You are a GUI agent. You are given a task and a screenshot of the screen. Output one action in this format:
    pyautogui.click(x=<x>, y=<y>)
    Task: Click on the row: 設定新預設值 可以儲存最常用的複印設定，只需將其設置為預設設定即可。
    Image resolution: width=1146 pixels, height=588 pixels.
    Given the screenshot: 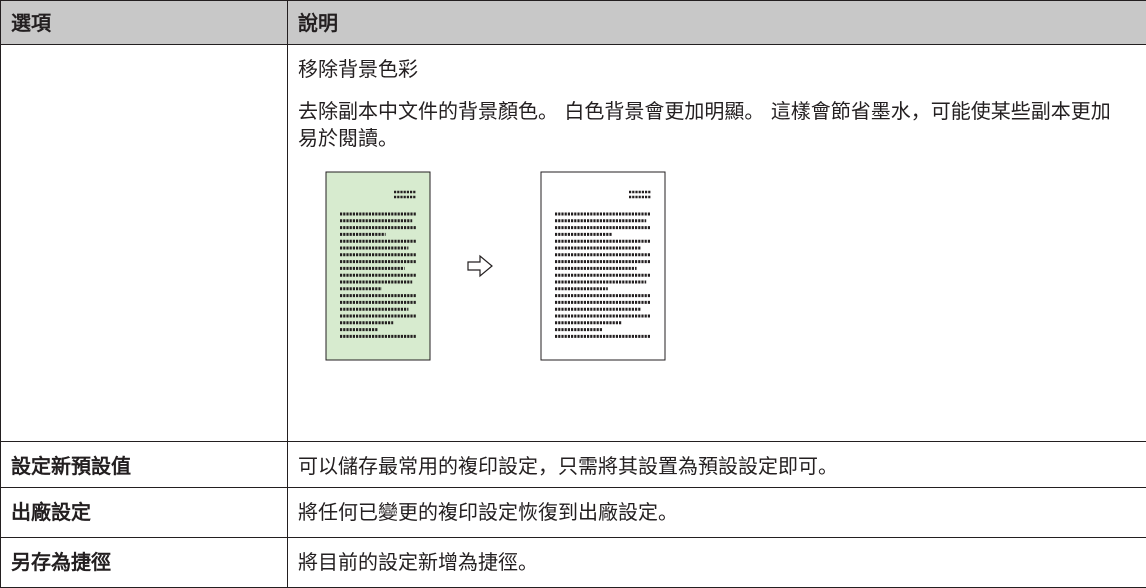 What is the action you would take?
    pyautogui.click(x=573, y=465)
    